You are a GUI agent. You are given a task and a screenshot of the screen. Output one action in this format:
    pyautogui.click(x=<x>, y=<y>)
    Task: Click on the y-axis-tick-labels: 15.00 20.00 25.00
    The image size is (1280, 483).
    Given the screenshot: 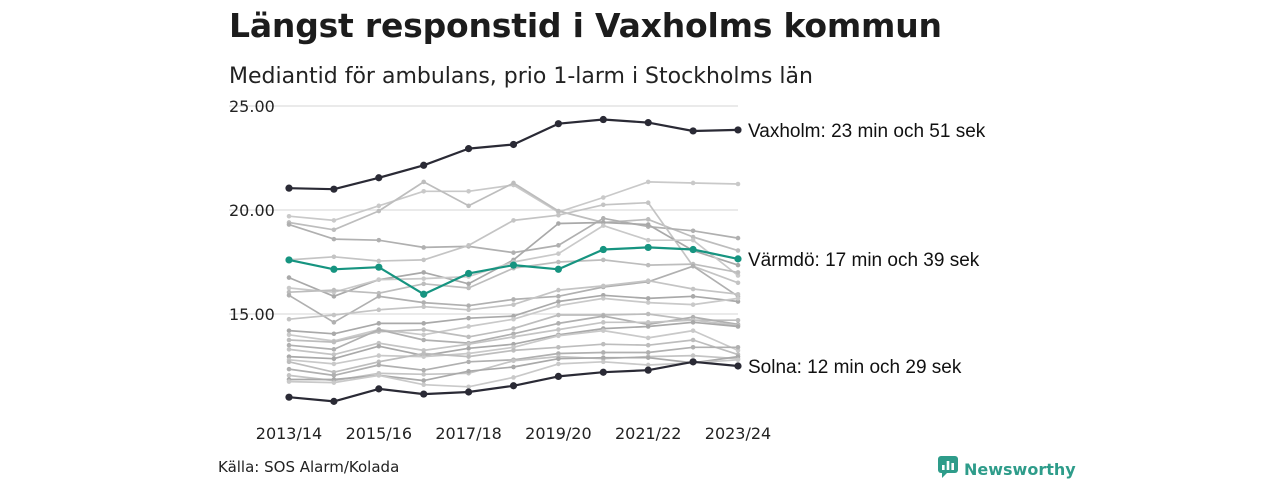 What is the action you would take?
    pyautogui.click(x=252, y=210)
    